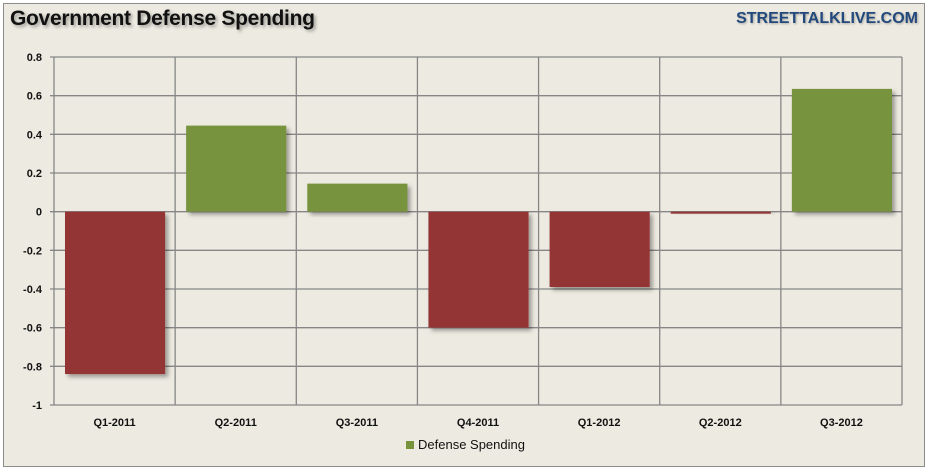  What do you see at coordinates (599, 423) in the screenshot?
I see `x-tick-label: Q1-2012` at bounding box center [599, 423].